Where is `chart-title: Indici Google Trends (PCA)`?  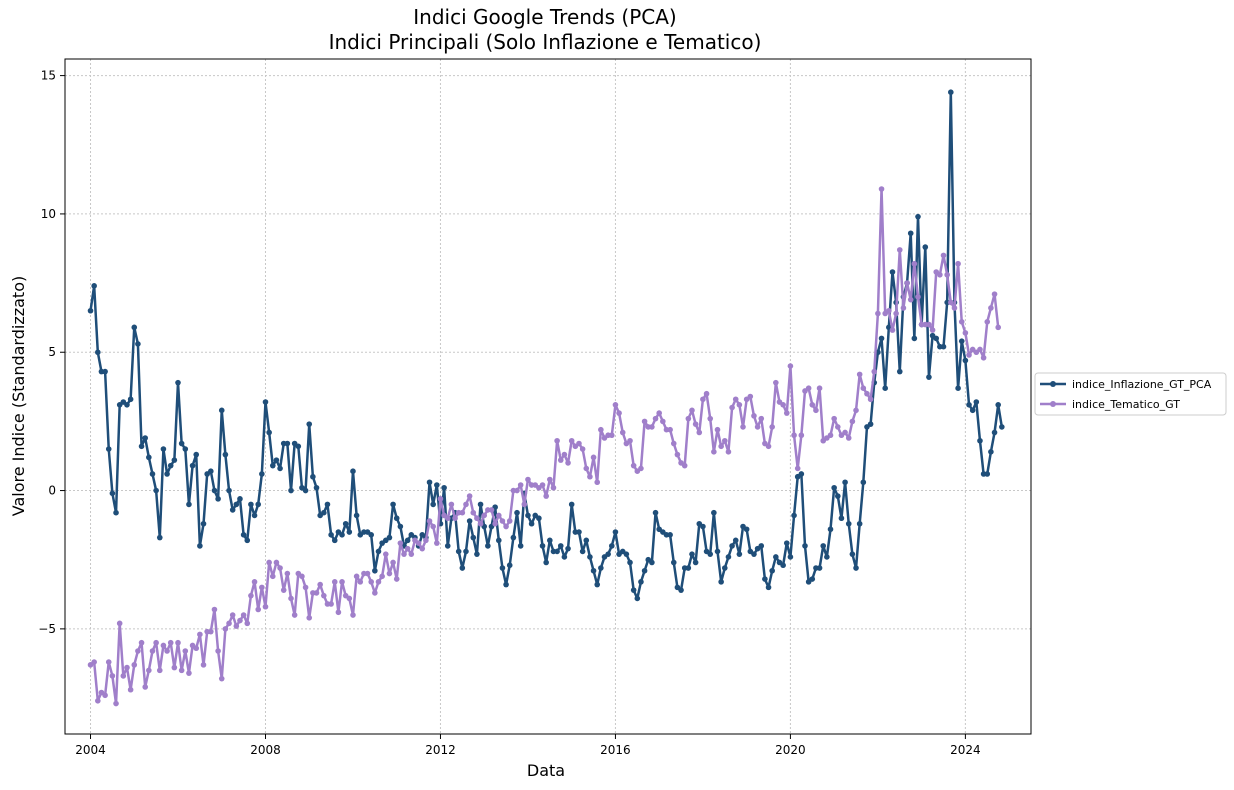
chart-title: Indici Google Trends (PCA) is located at coordinates (544, 17).